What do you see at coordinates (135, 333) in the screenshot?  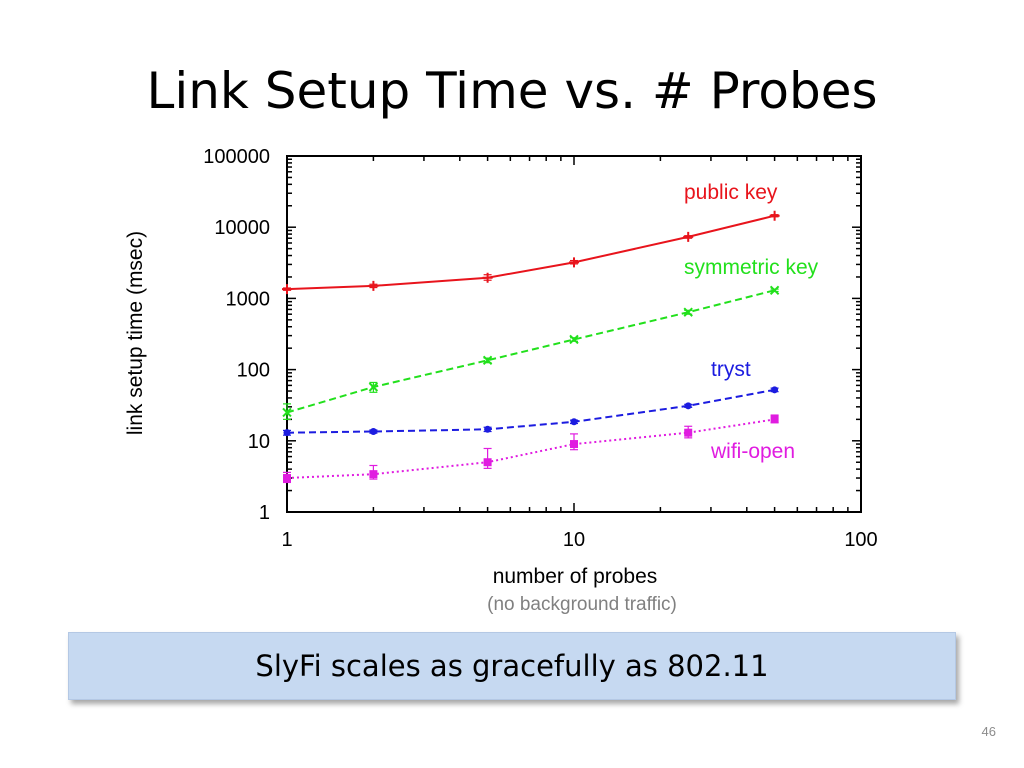 I see `y-axis-label: link setup time (msec)` at bounding box center [135, 333].